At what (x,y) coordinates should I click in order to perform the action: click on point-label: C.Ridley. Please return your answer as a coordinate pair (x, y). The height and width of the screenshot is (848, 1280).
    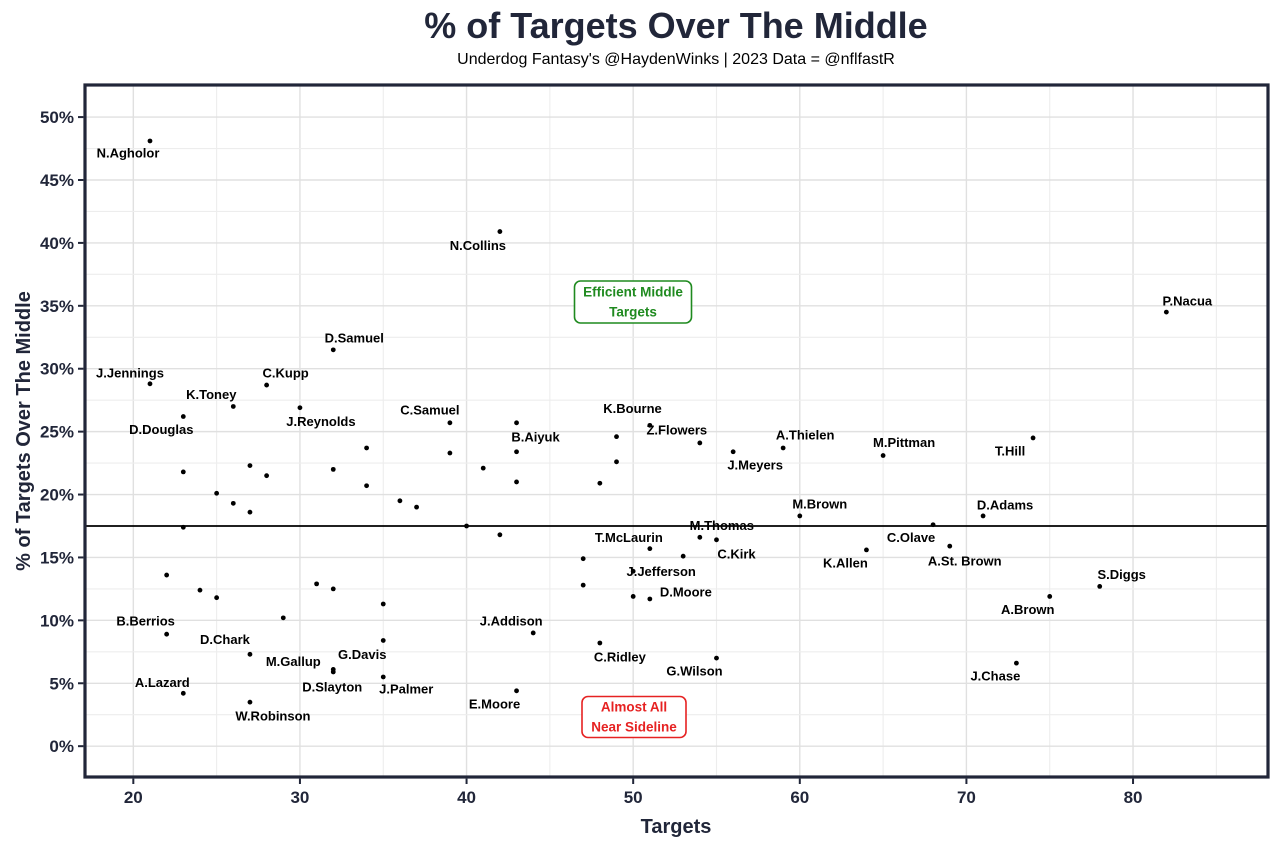
    Looking at the image, I should click on (620, 657).